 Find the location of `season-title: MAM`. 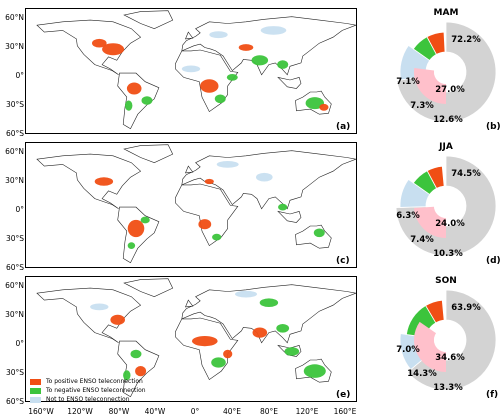

season-title: MAM is located at coordinates (446, 13).